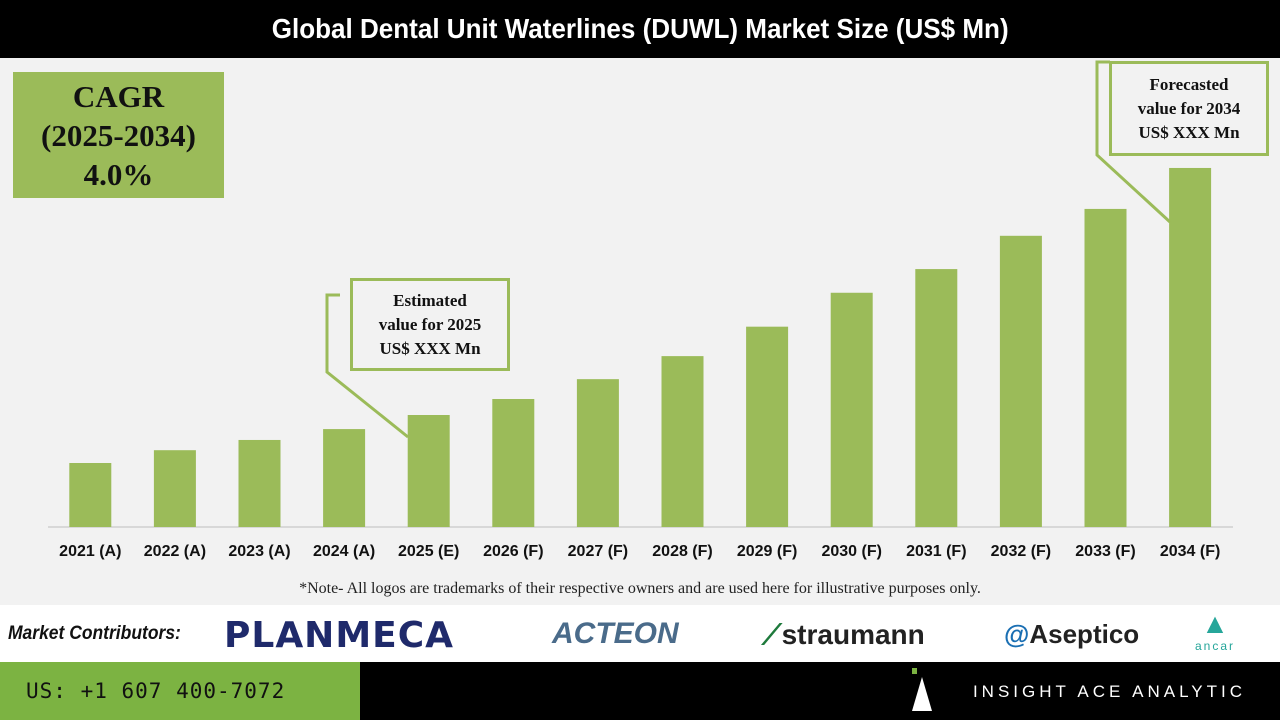  What do you see at coordinates (767, 551) in the screenshot?
I see `x-tick-label: 2029 (F)` at bounding box center [767, 551].